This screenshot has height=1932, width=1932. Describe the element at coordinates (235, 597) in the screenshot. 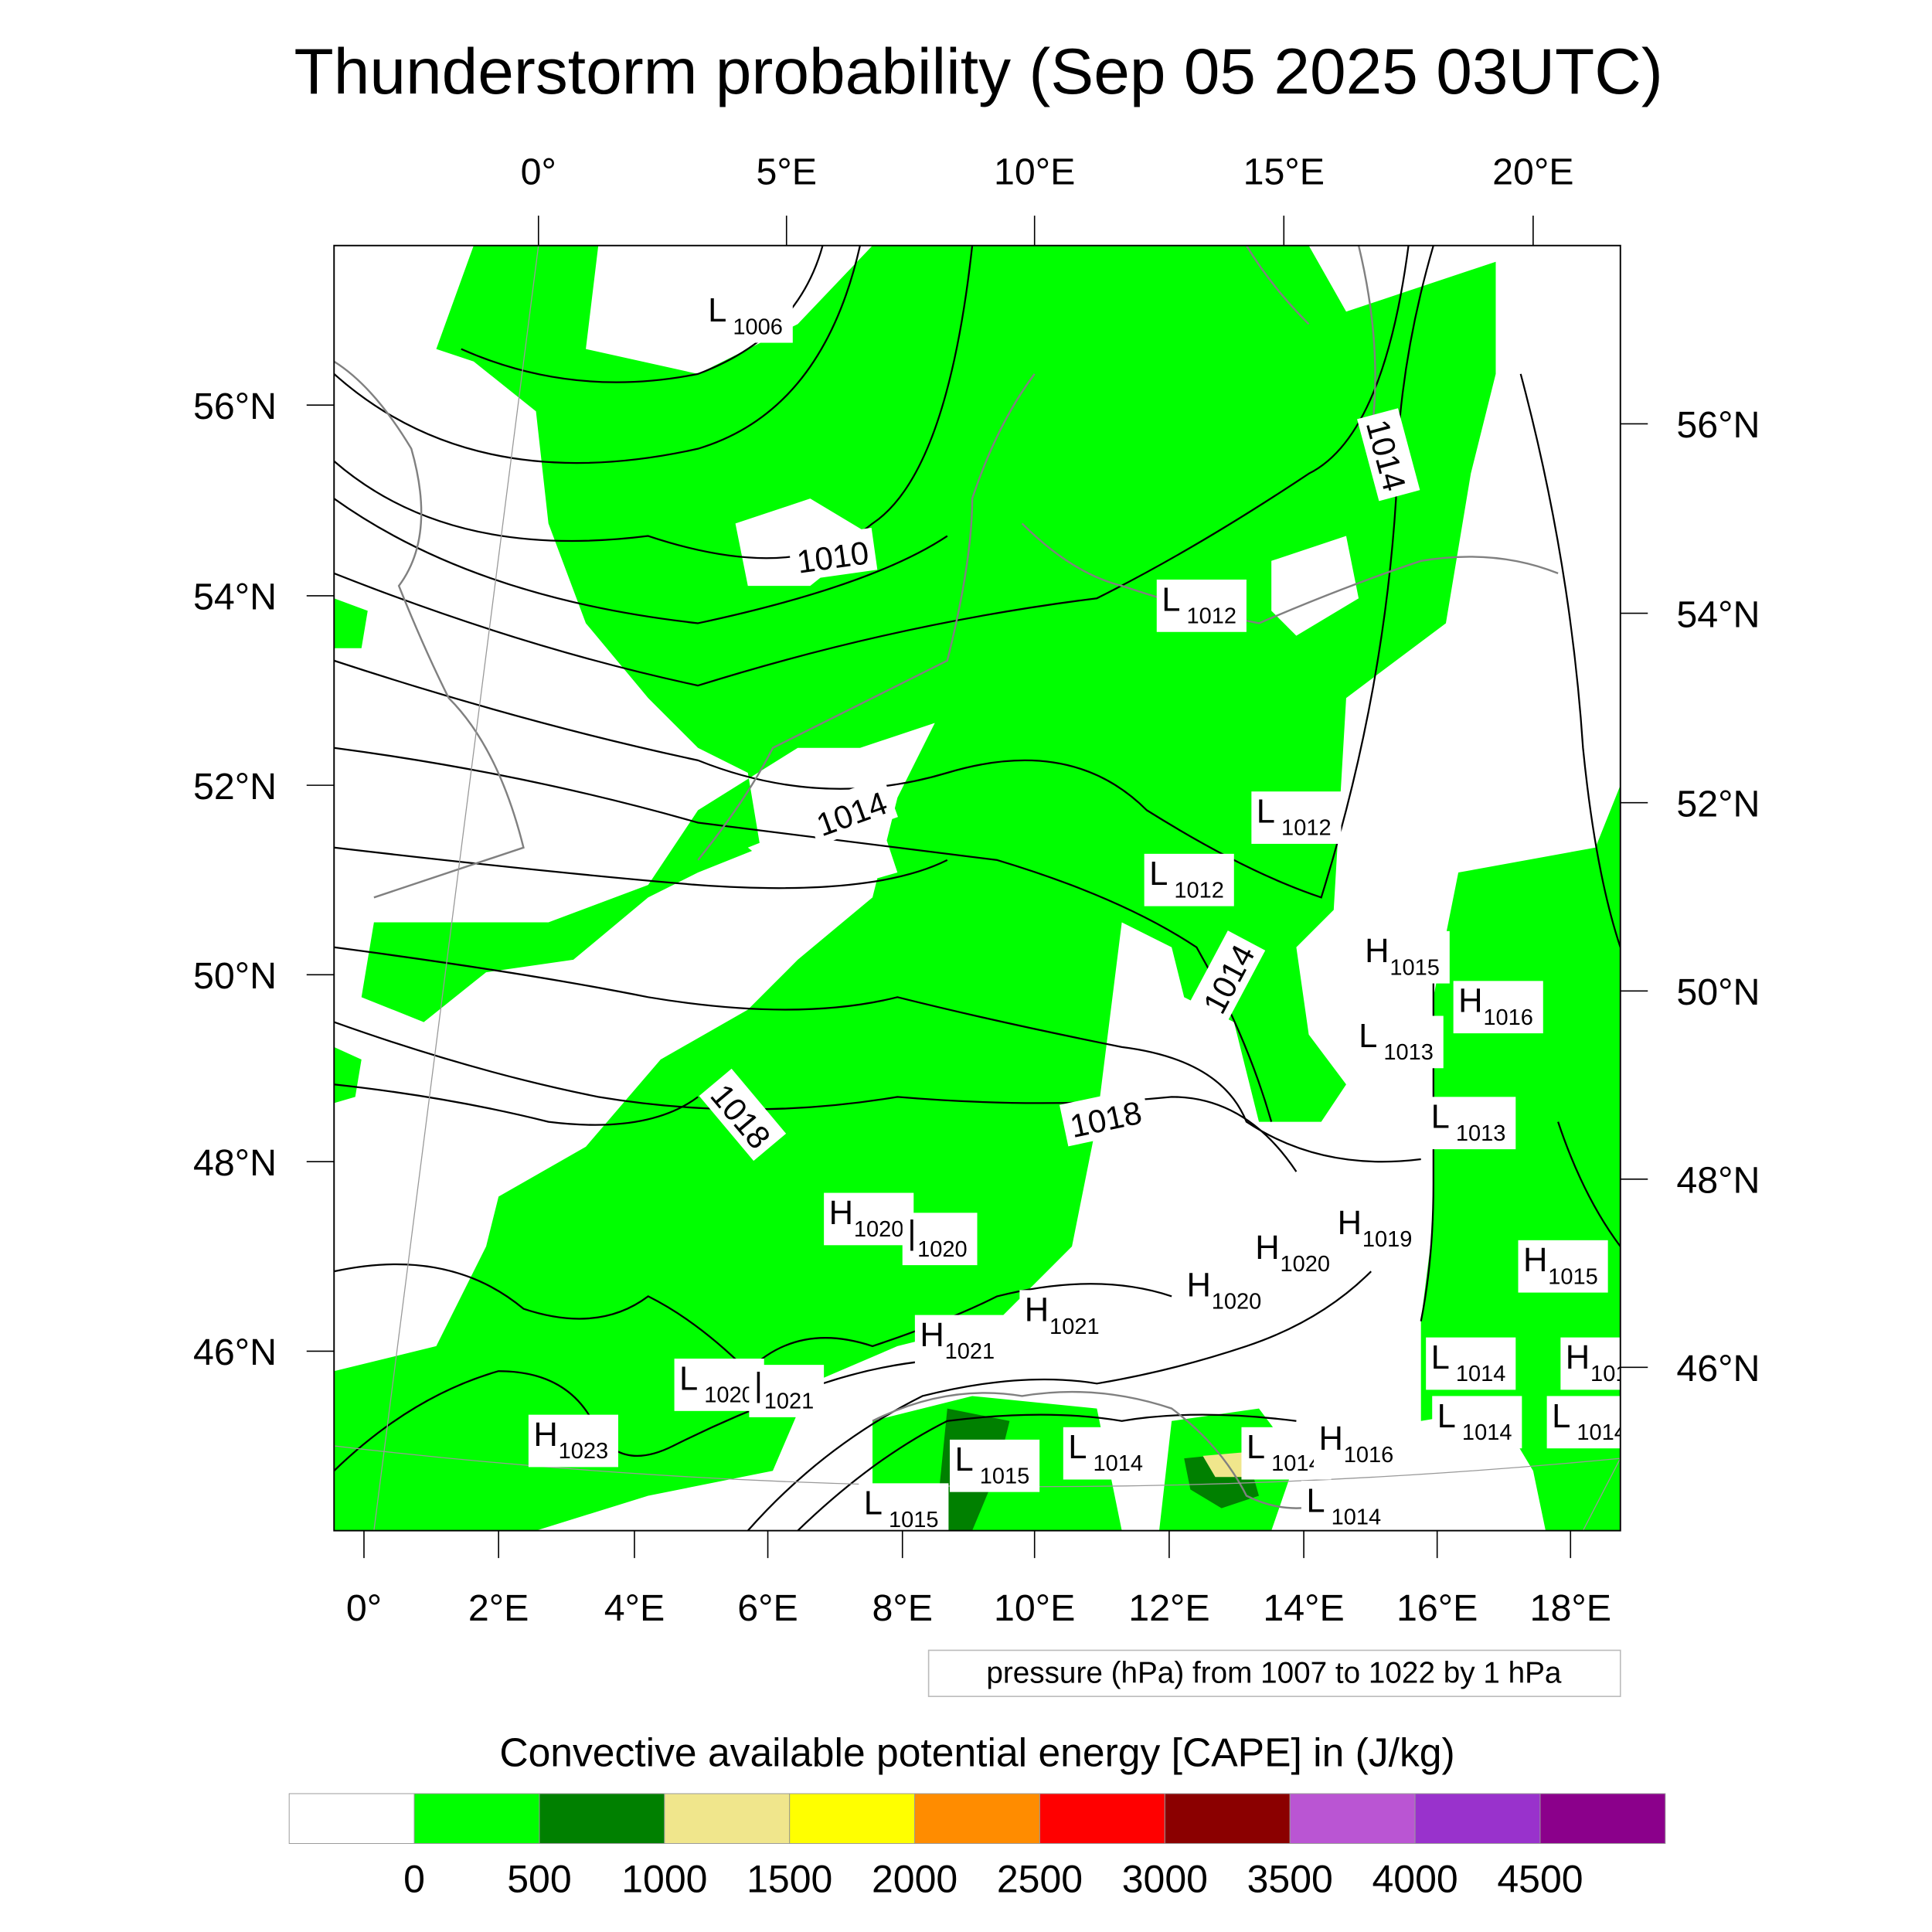

I see `left-lat-label: 54°N` at that location.